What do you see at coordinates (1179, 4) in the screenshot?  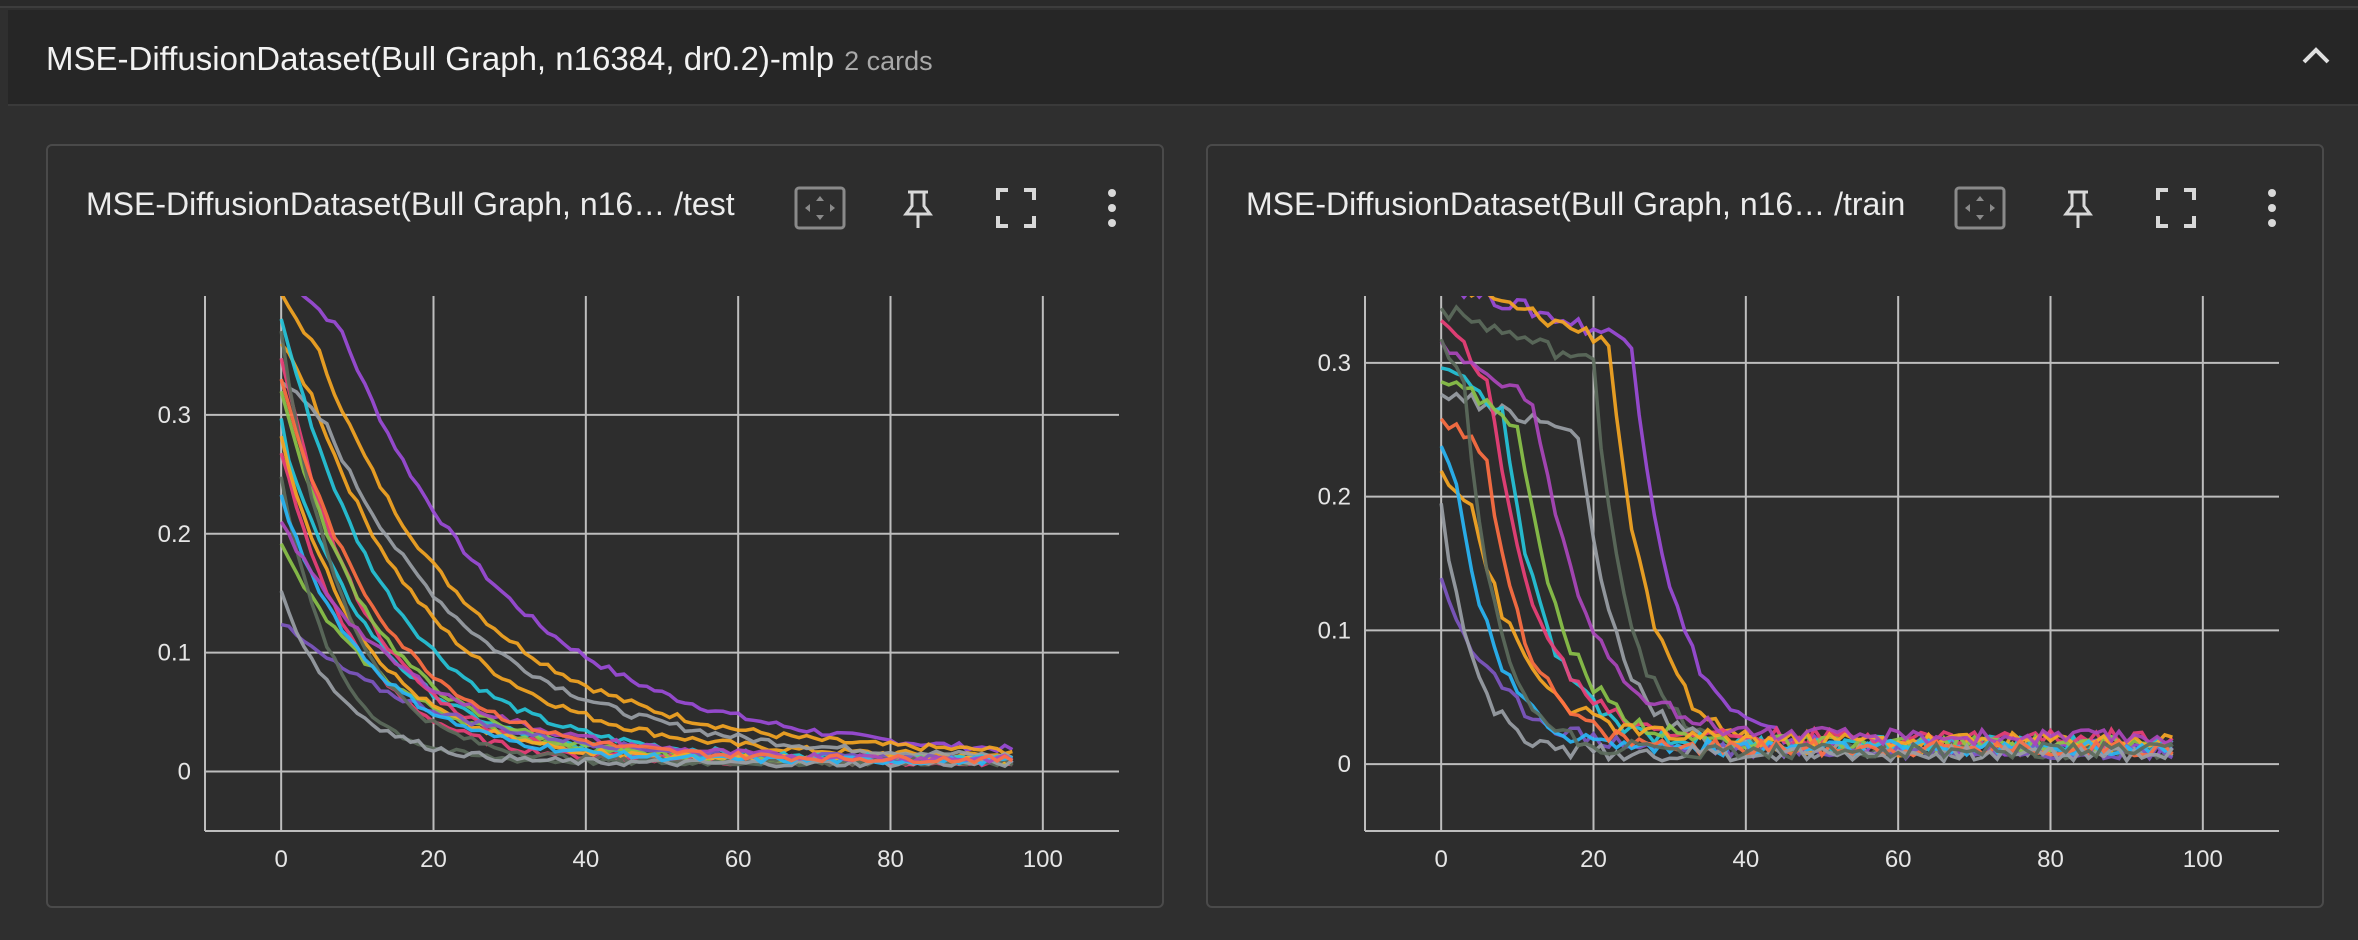 I see `top-divider` at bounding box center [1179, 4].